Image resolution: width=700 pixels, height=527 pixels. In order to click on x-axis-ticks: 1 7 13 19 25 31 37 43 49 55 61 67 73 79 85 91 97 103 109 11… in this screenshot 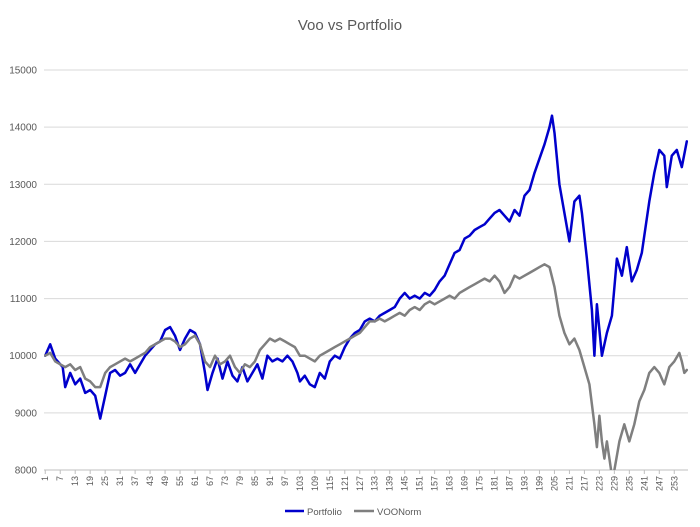, I will do `click(359, 480)`.